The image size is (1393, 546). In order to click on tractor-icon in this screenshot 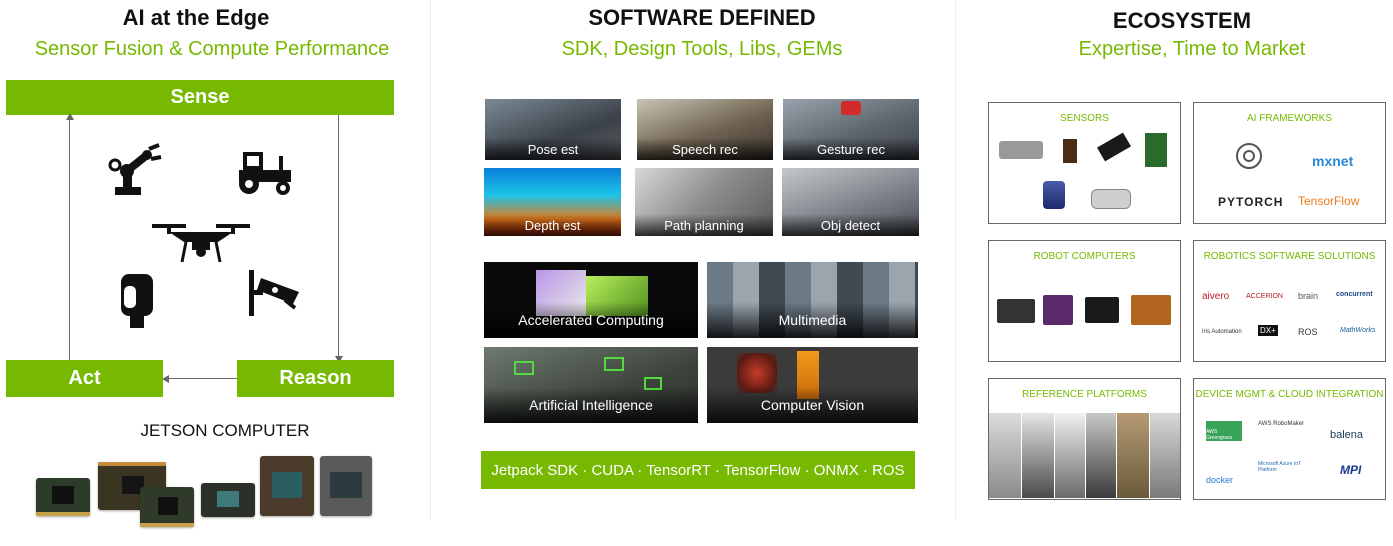, I will do `click(265, 173)`.